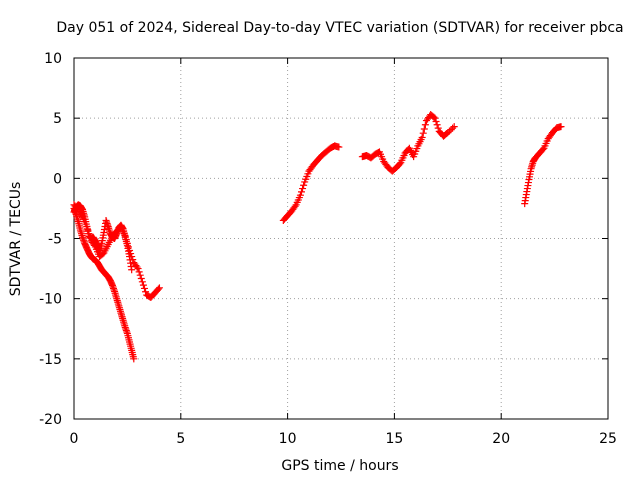 This screenshot has height=480, width=640. I want to click on y-tick-label: 10, so click(53, 59).